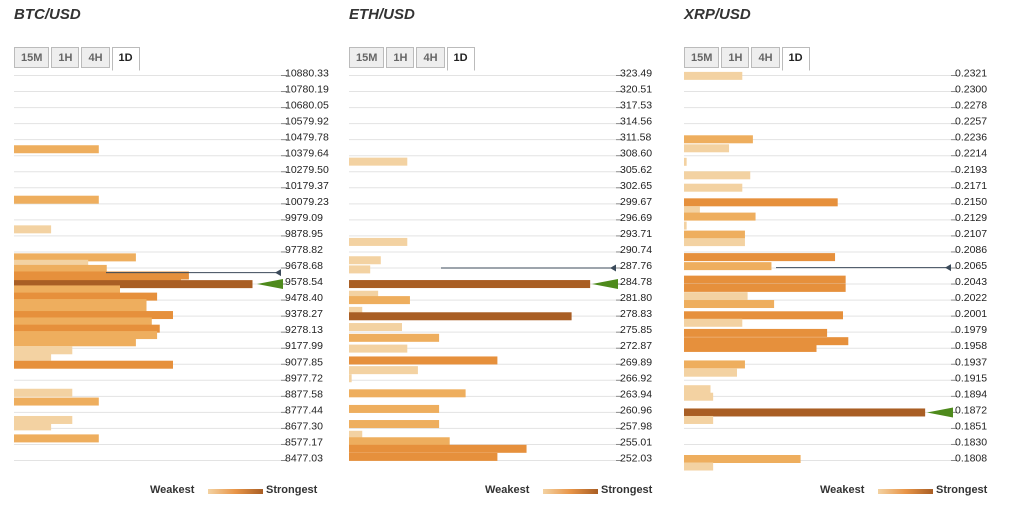 Image resolution: width=1011 pixels, height=505 pixels. I want to click on tick-label: 8477.03, so click(304, 459).